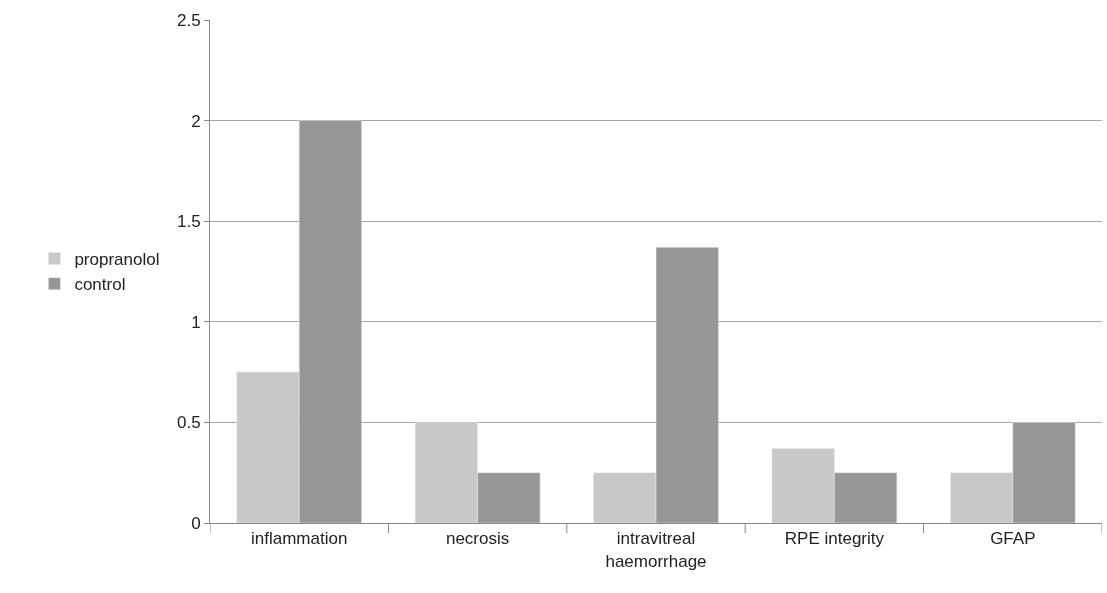 Image resolution: width=1107 pixels, height=593 pixels. I want to click on legend-label: control, so click(100, 285).